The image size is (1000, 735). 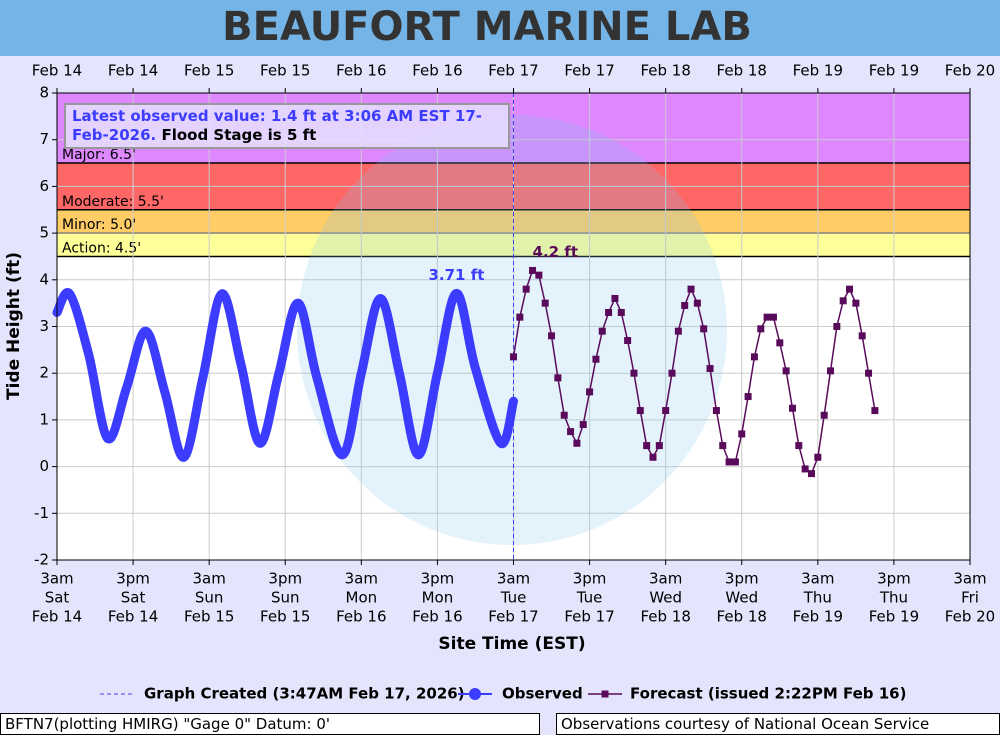 What do you see at coordinates (14, 326) in the screenshot?
I see `y-axis-label: Tide Height (ft)` at bounding box center [14, 326].